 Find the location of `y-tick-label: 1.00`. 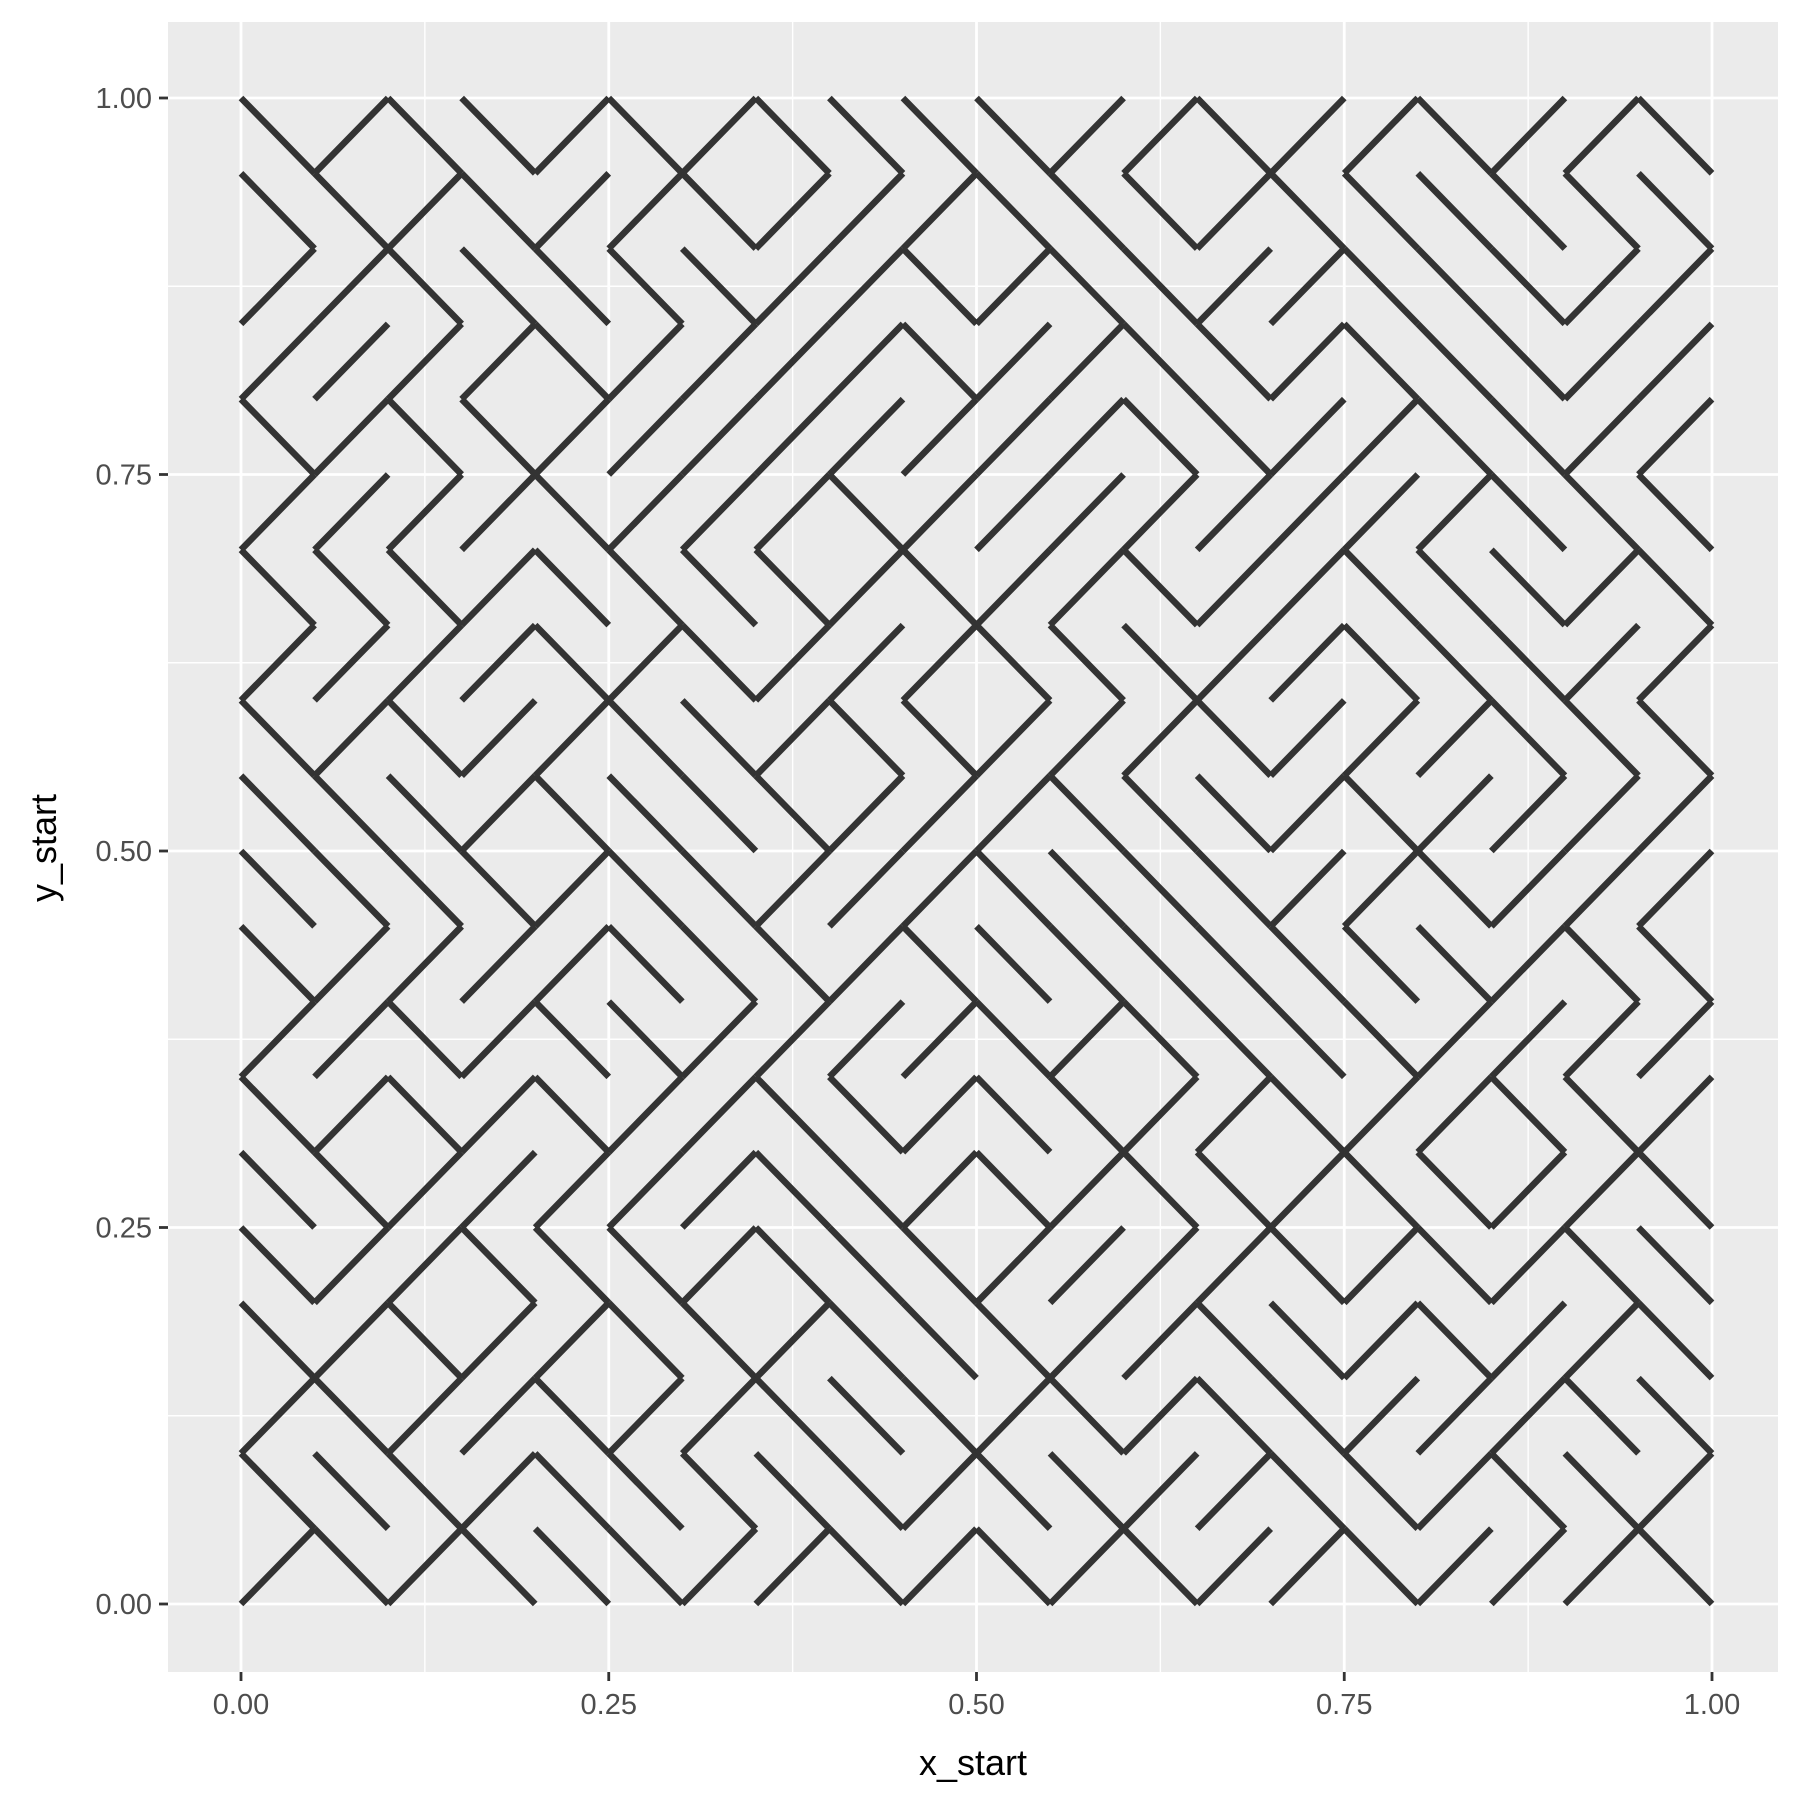

y-tick-label: 1.00 is located at coordinates (124, 99).